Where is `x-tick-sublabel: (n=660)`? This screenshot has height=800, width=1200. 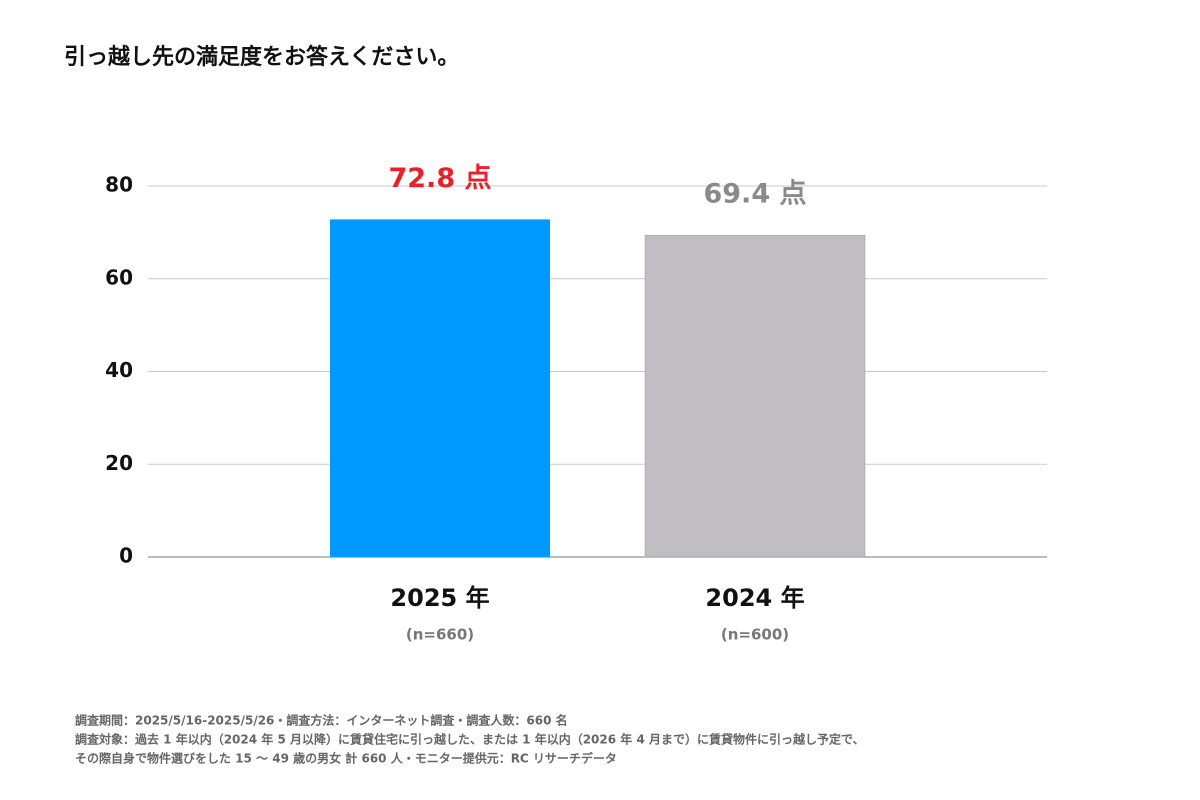
x-tick-sublabel: (n=660) is located at coordinates (440, 635).